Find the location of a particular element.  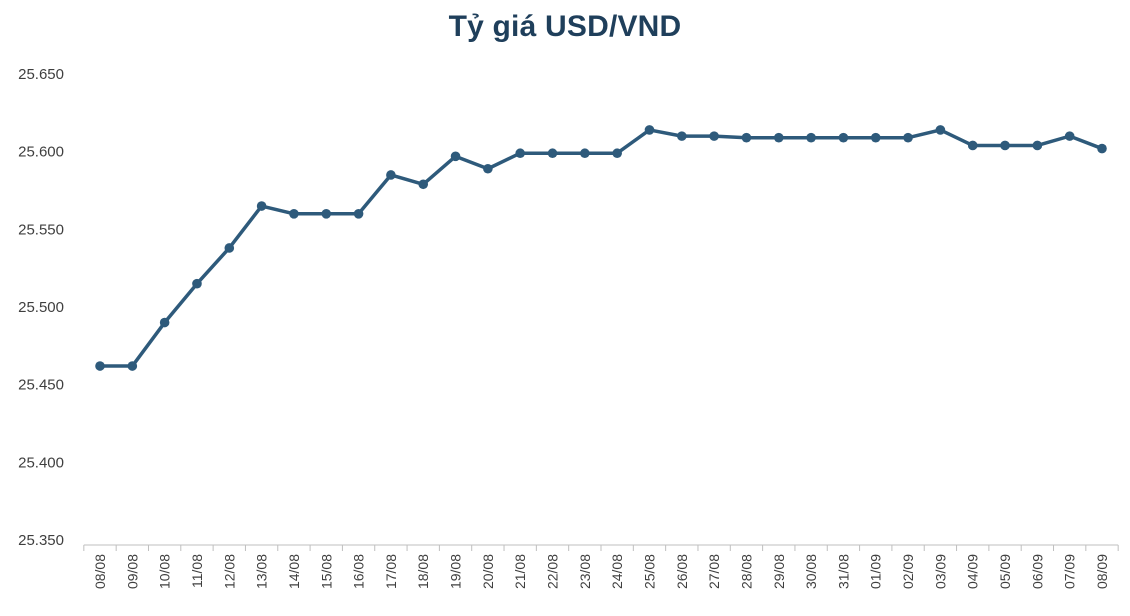

x-tick-label: 29/08 is located at coordinates (779, 571).